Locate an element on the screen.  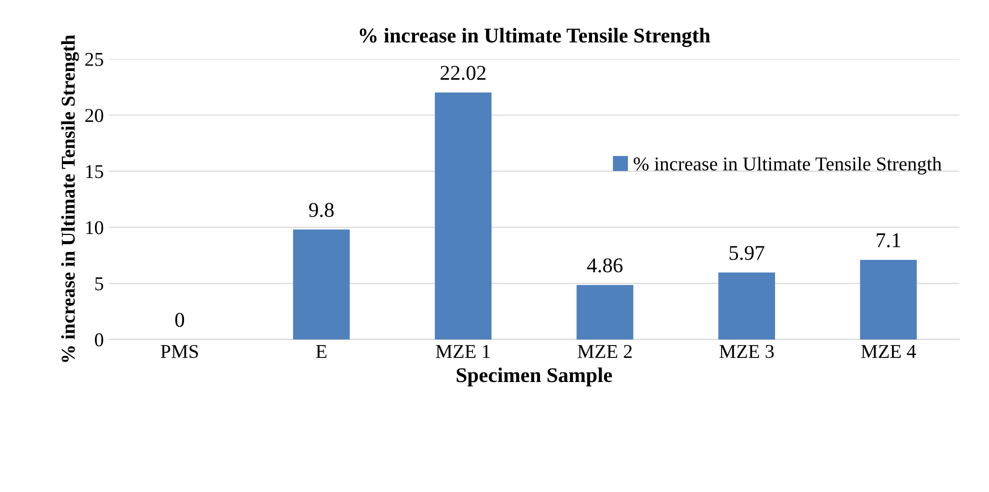
y-tick-label: 15 is located at coordinates (95, 171).